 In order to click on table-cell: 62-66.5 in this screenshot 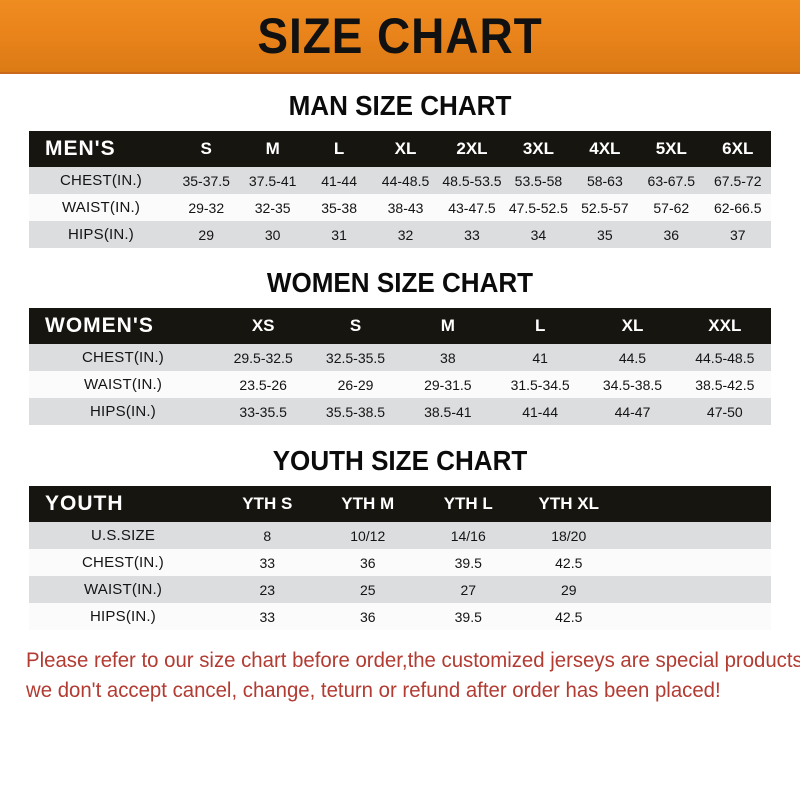, I will do `click(737, 207)`.